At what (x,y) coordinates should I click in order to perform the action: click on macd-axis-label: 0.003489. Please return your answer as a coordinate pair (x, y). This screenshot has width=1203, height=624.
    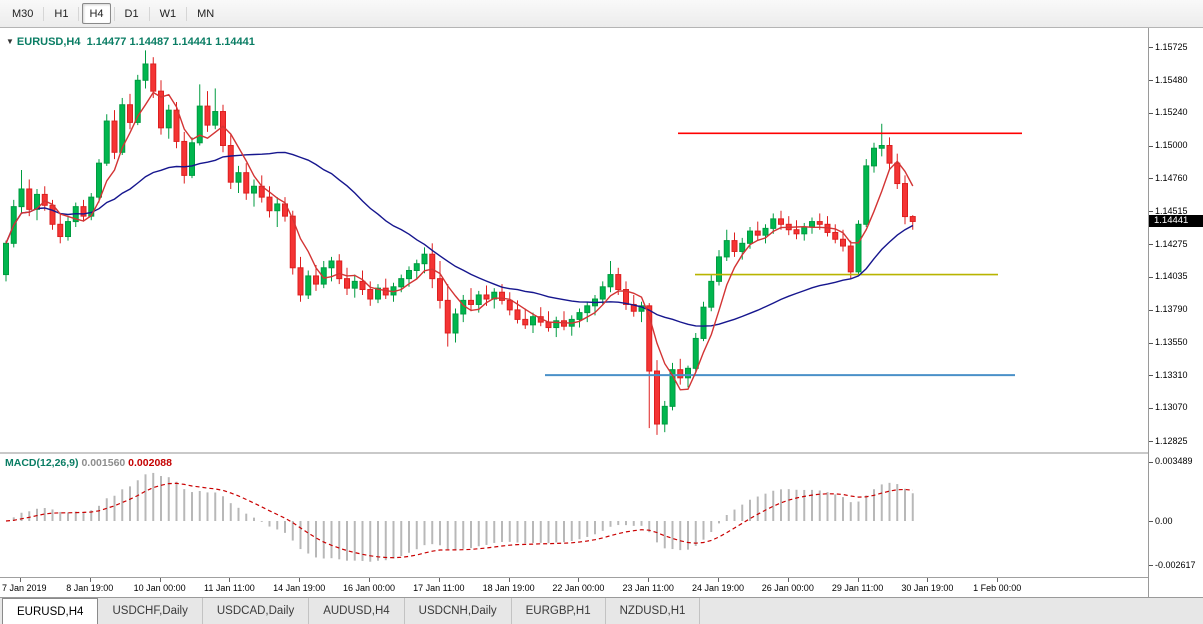
    Looking at the image, I should click on (1174, 461).